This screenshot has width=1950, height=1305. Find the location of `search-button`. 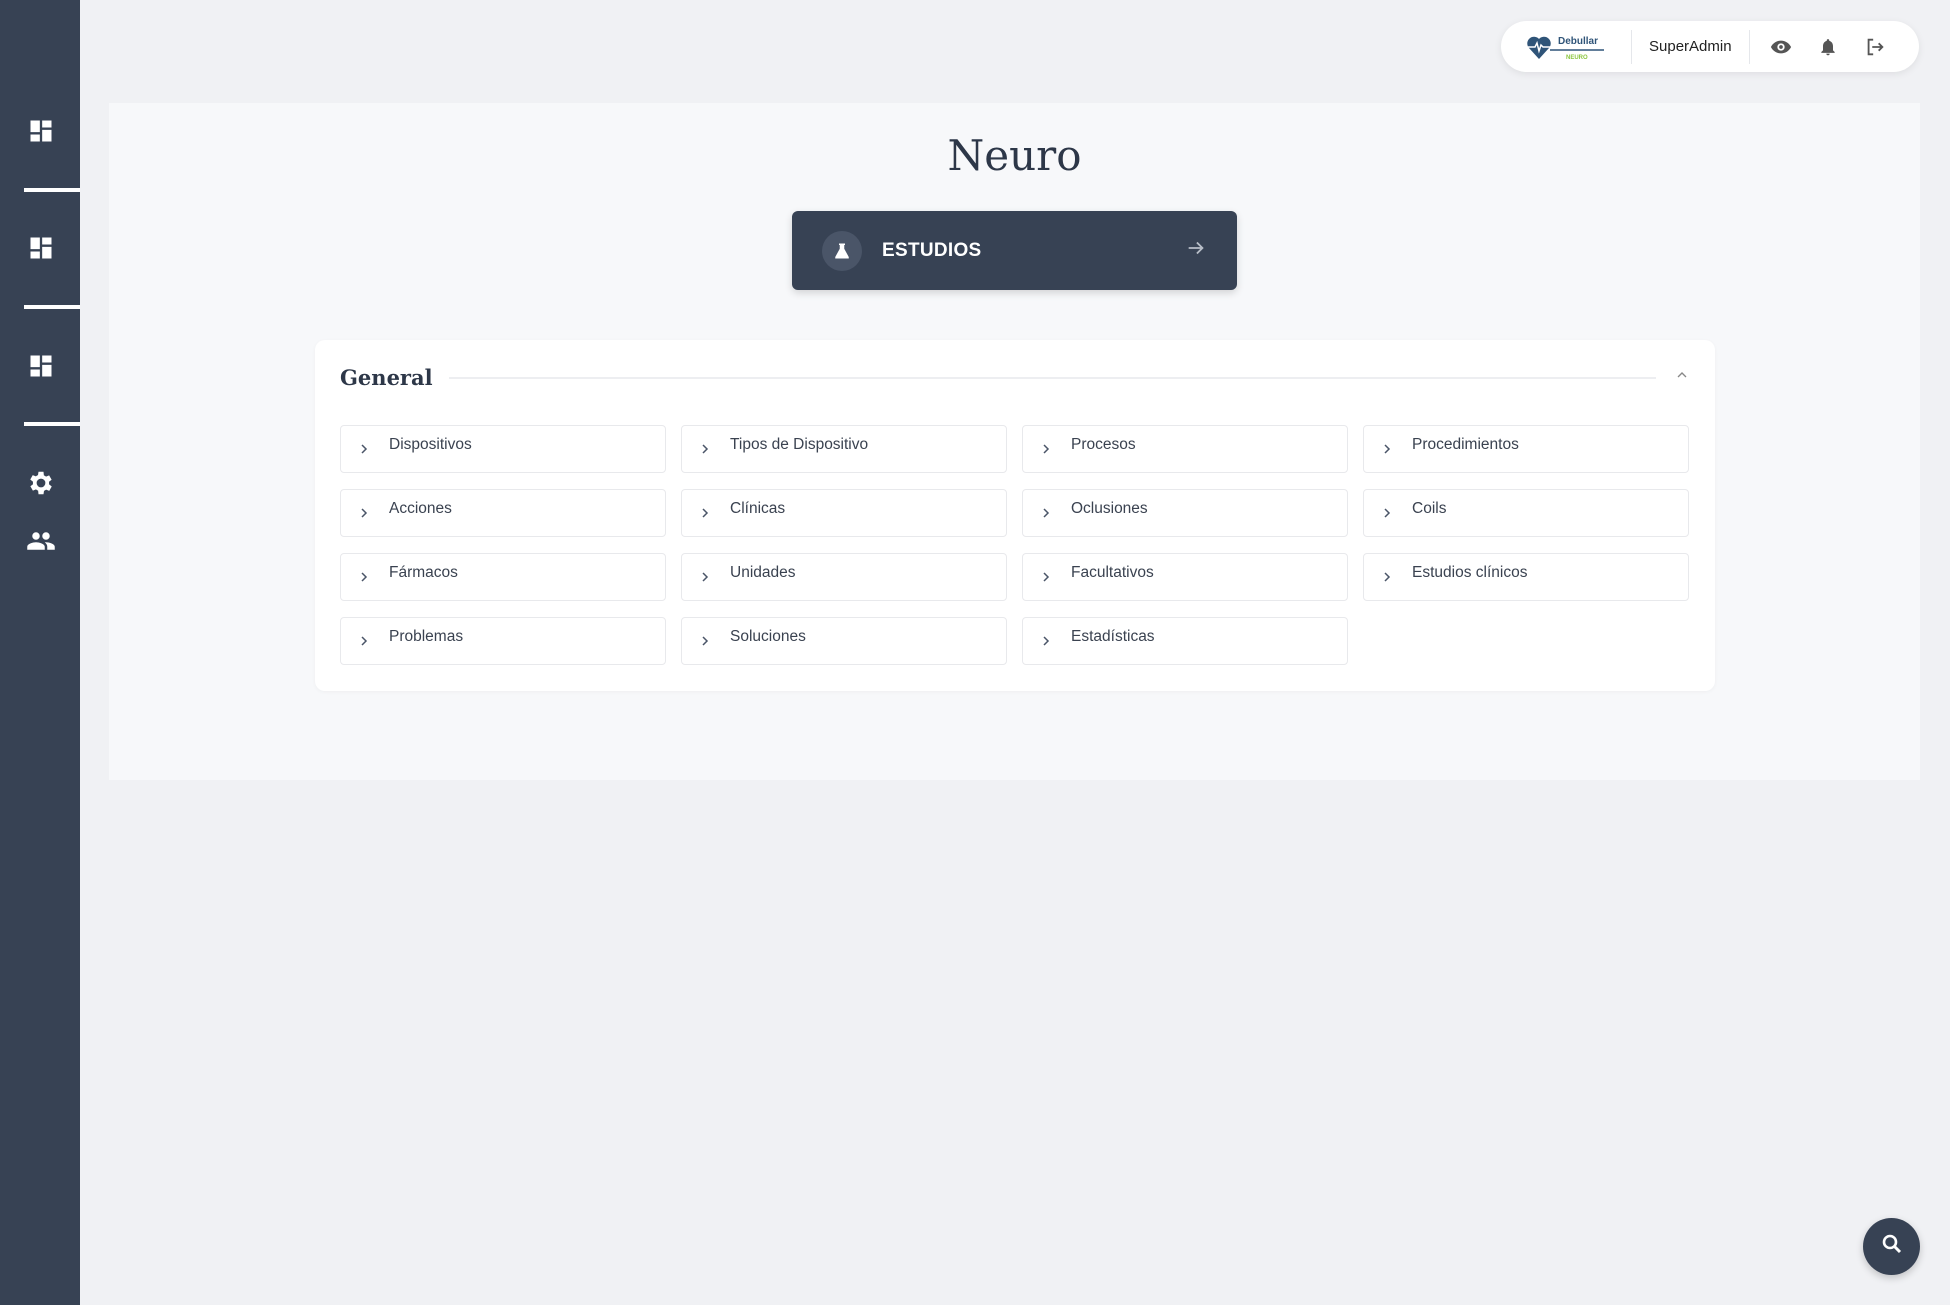

search-button is located at coordinates (1891, 1246).